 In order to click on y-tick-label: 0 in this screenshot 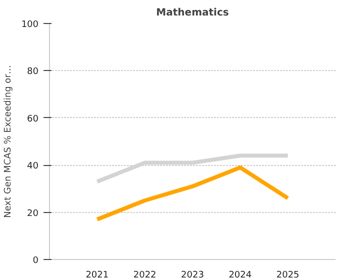, I will do `click(35, 261)`.